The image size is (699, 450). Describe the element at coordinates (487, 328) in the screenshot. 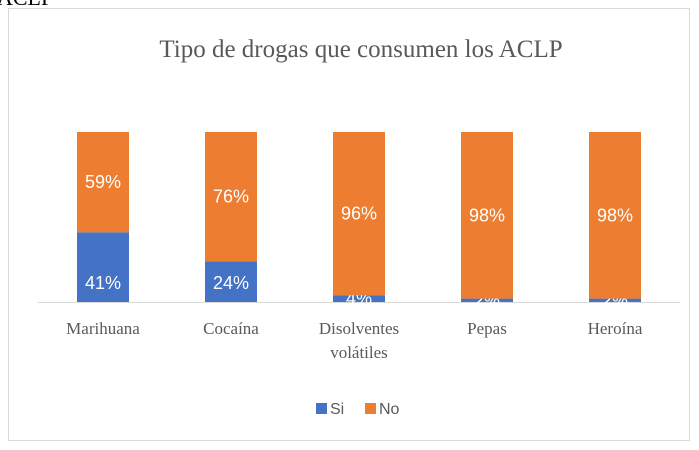

I see `x-tick-label-3: Pepas` at that location.